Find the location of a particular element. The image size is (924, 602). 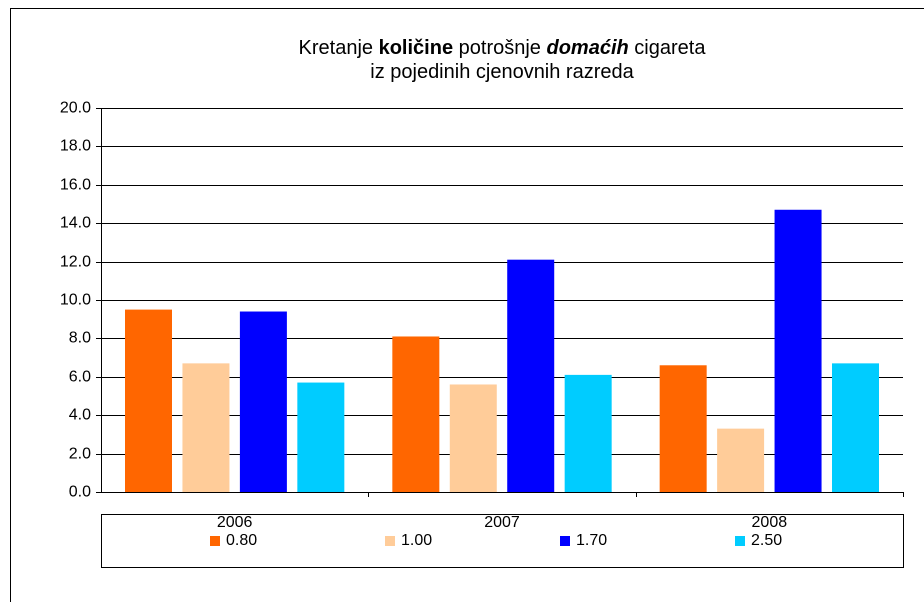

legend-label: 1.00 is located at coordinates (416, 540).